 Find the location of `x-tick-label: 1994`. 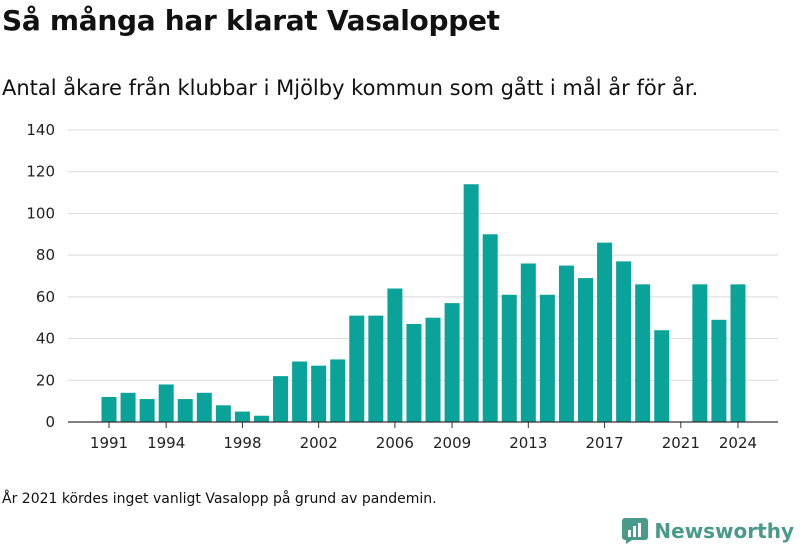

x-tick-label: 1994 is located at coordinates (166, 443).